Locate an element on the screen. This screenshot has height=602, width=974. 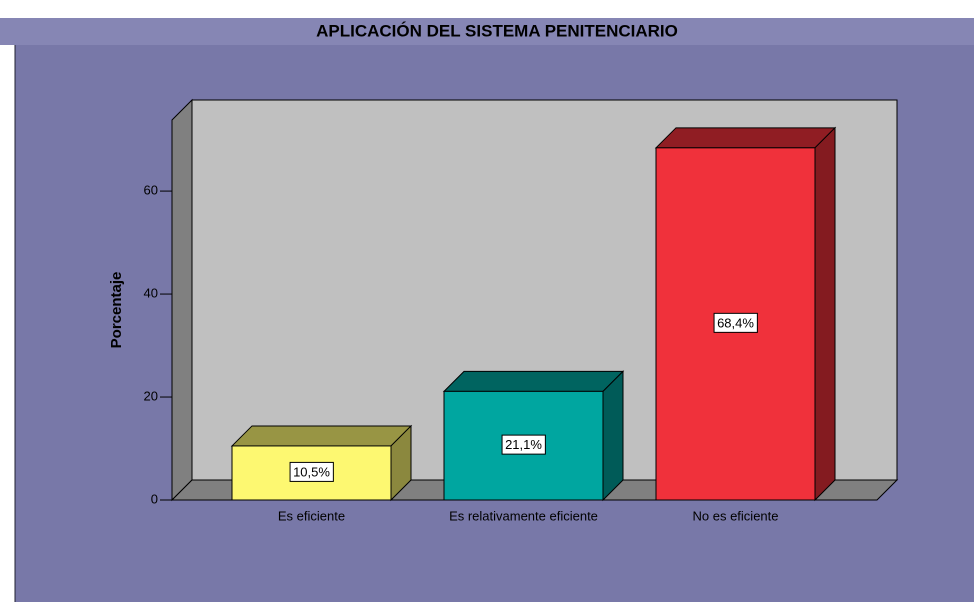
x-tick-label: Es eficiente is located at coordinates (311, 515).